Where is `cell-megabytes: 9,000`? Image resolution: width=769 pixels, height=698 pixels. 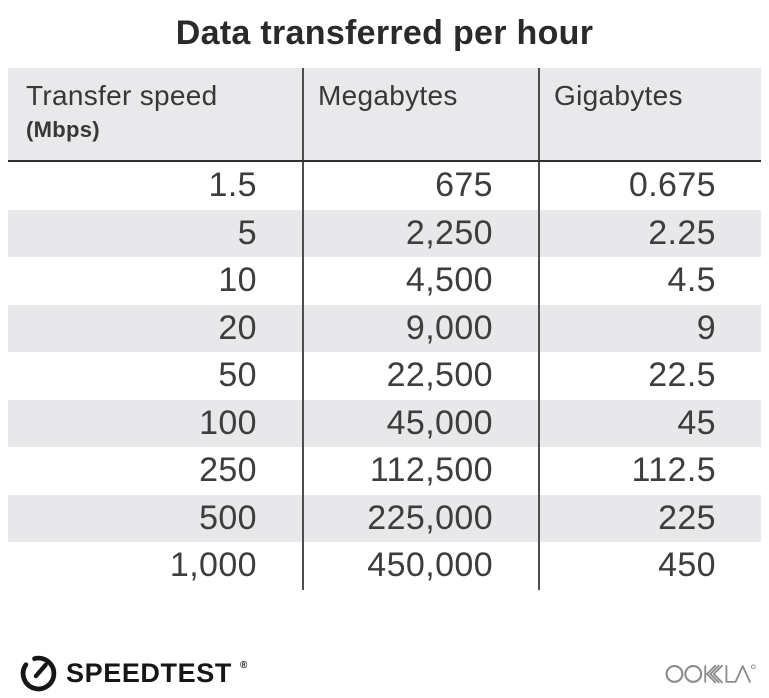 cell-megabytes: 9,000 is located at coordinates (420, 328).